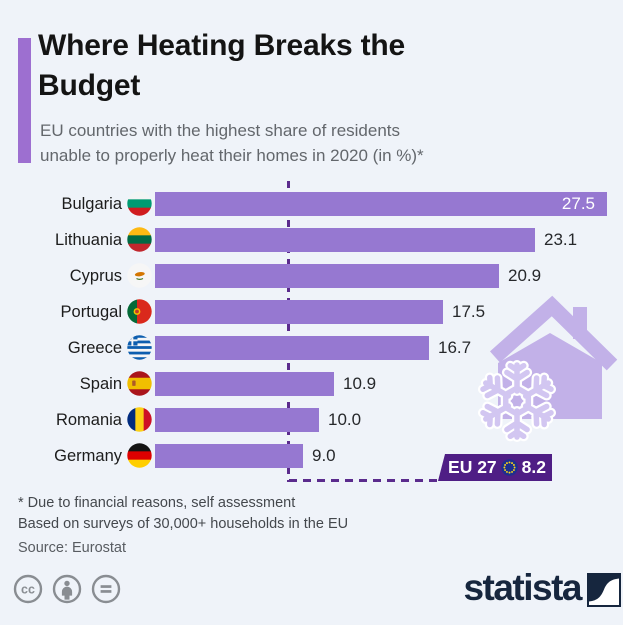 The height and width of the screenshot is (625, 623). What do you see at coordinates (604, 590) in the screenshot?
I see `statista-logo-mark-icon` at bounding box center [604, 590].